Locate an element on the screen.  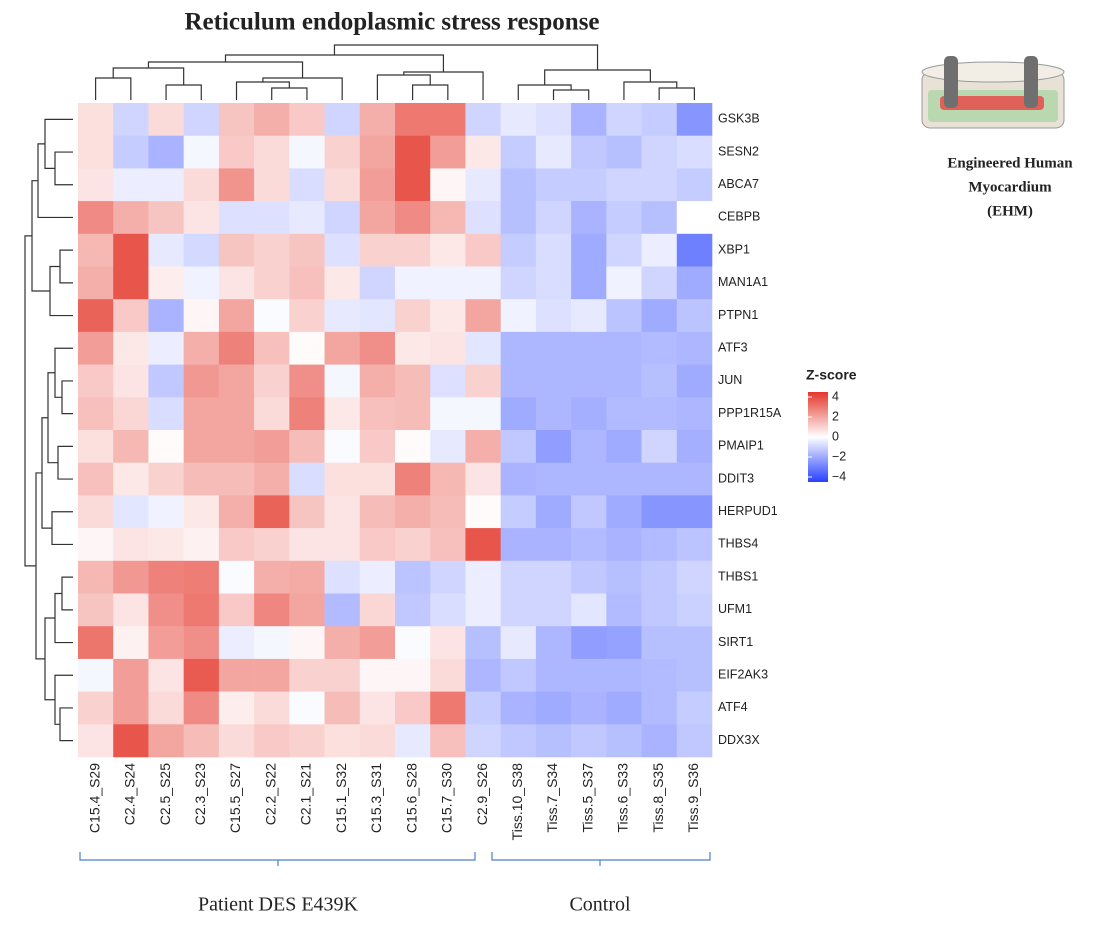
column-label: Tiss.7_S34 is located at coordinates (552, 798).